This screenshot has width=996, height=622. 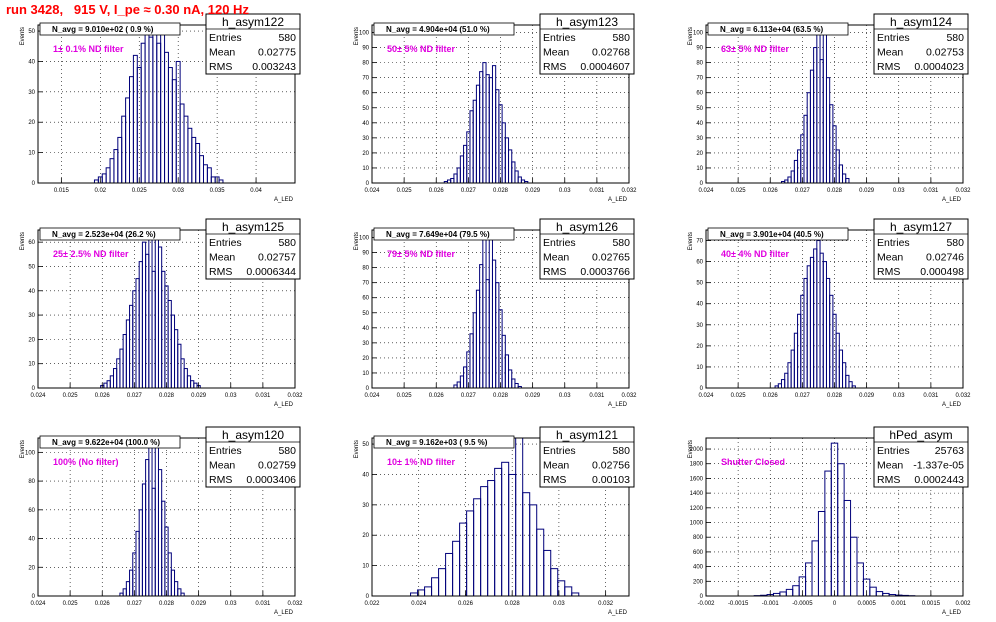 What do you see at coordinates (697, 479) in the screenshot?
I see `y-tick-label: 1600` at bounding box center [697, 479].